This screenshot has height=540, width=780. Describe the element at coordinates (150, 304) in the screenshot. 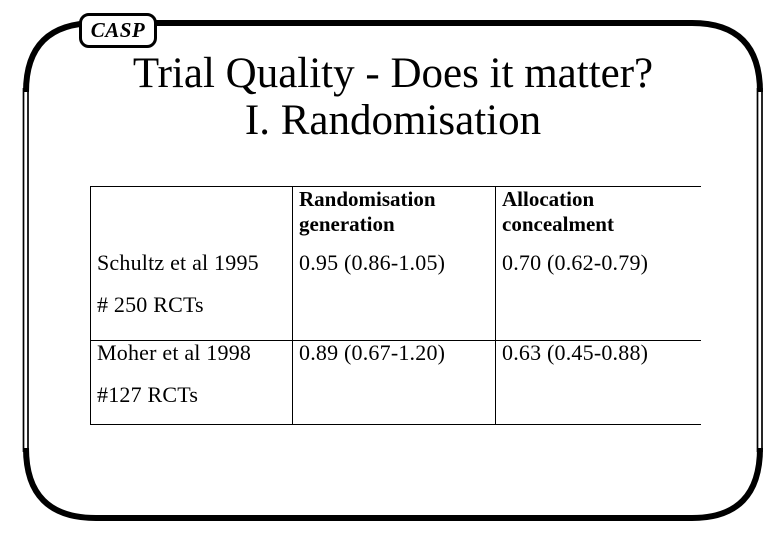

I see `study-sample-size: # 250 RCTs` at that location.